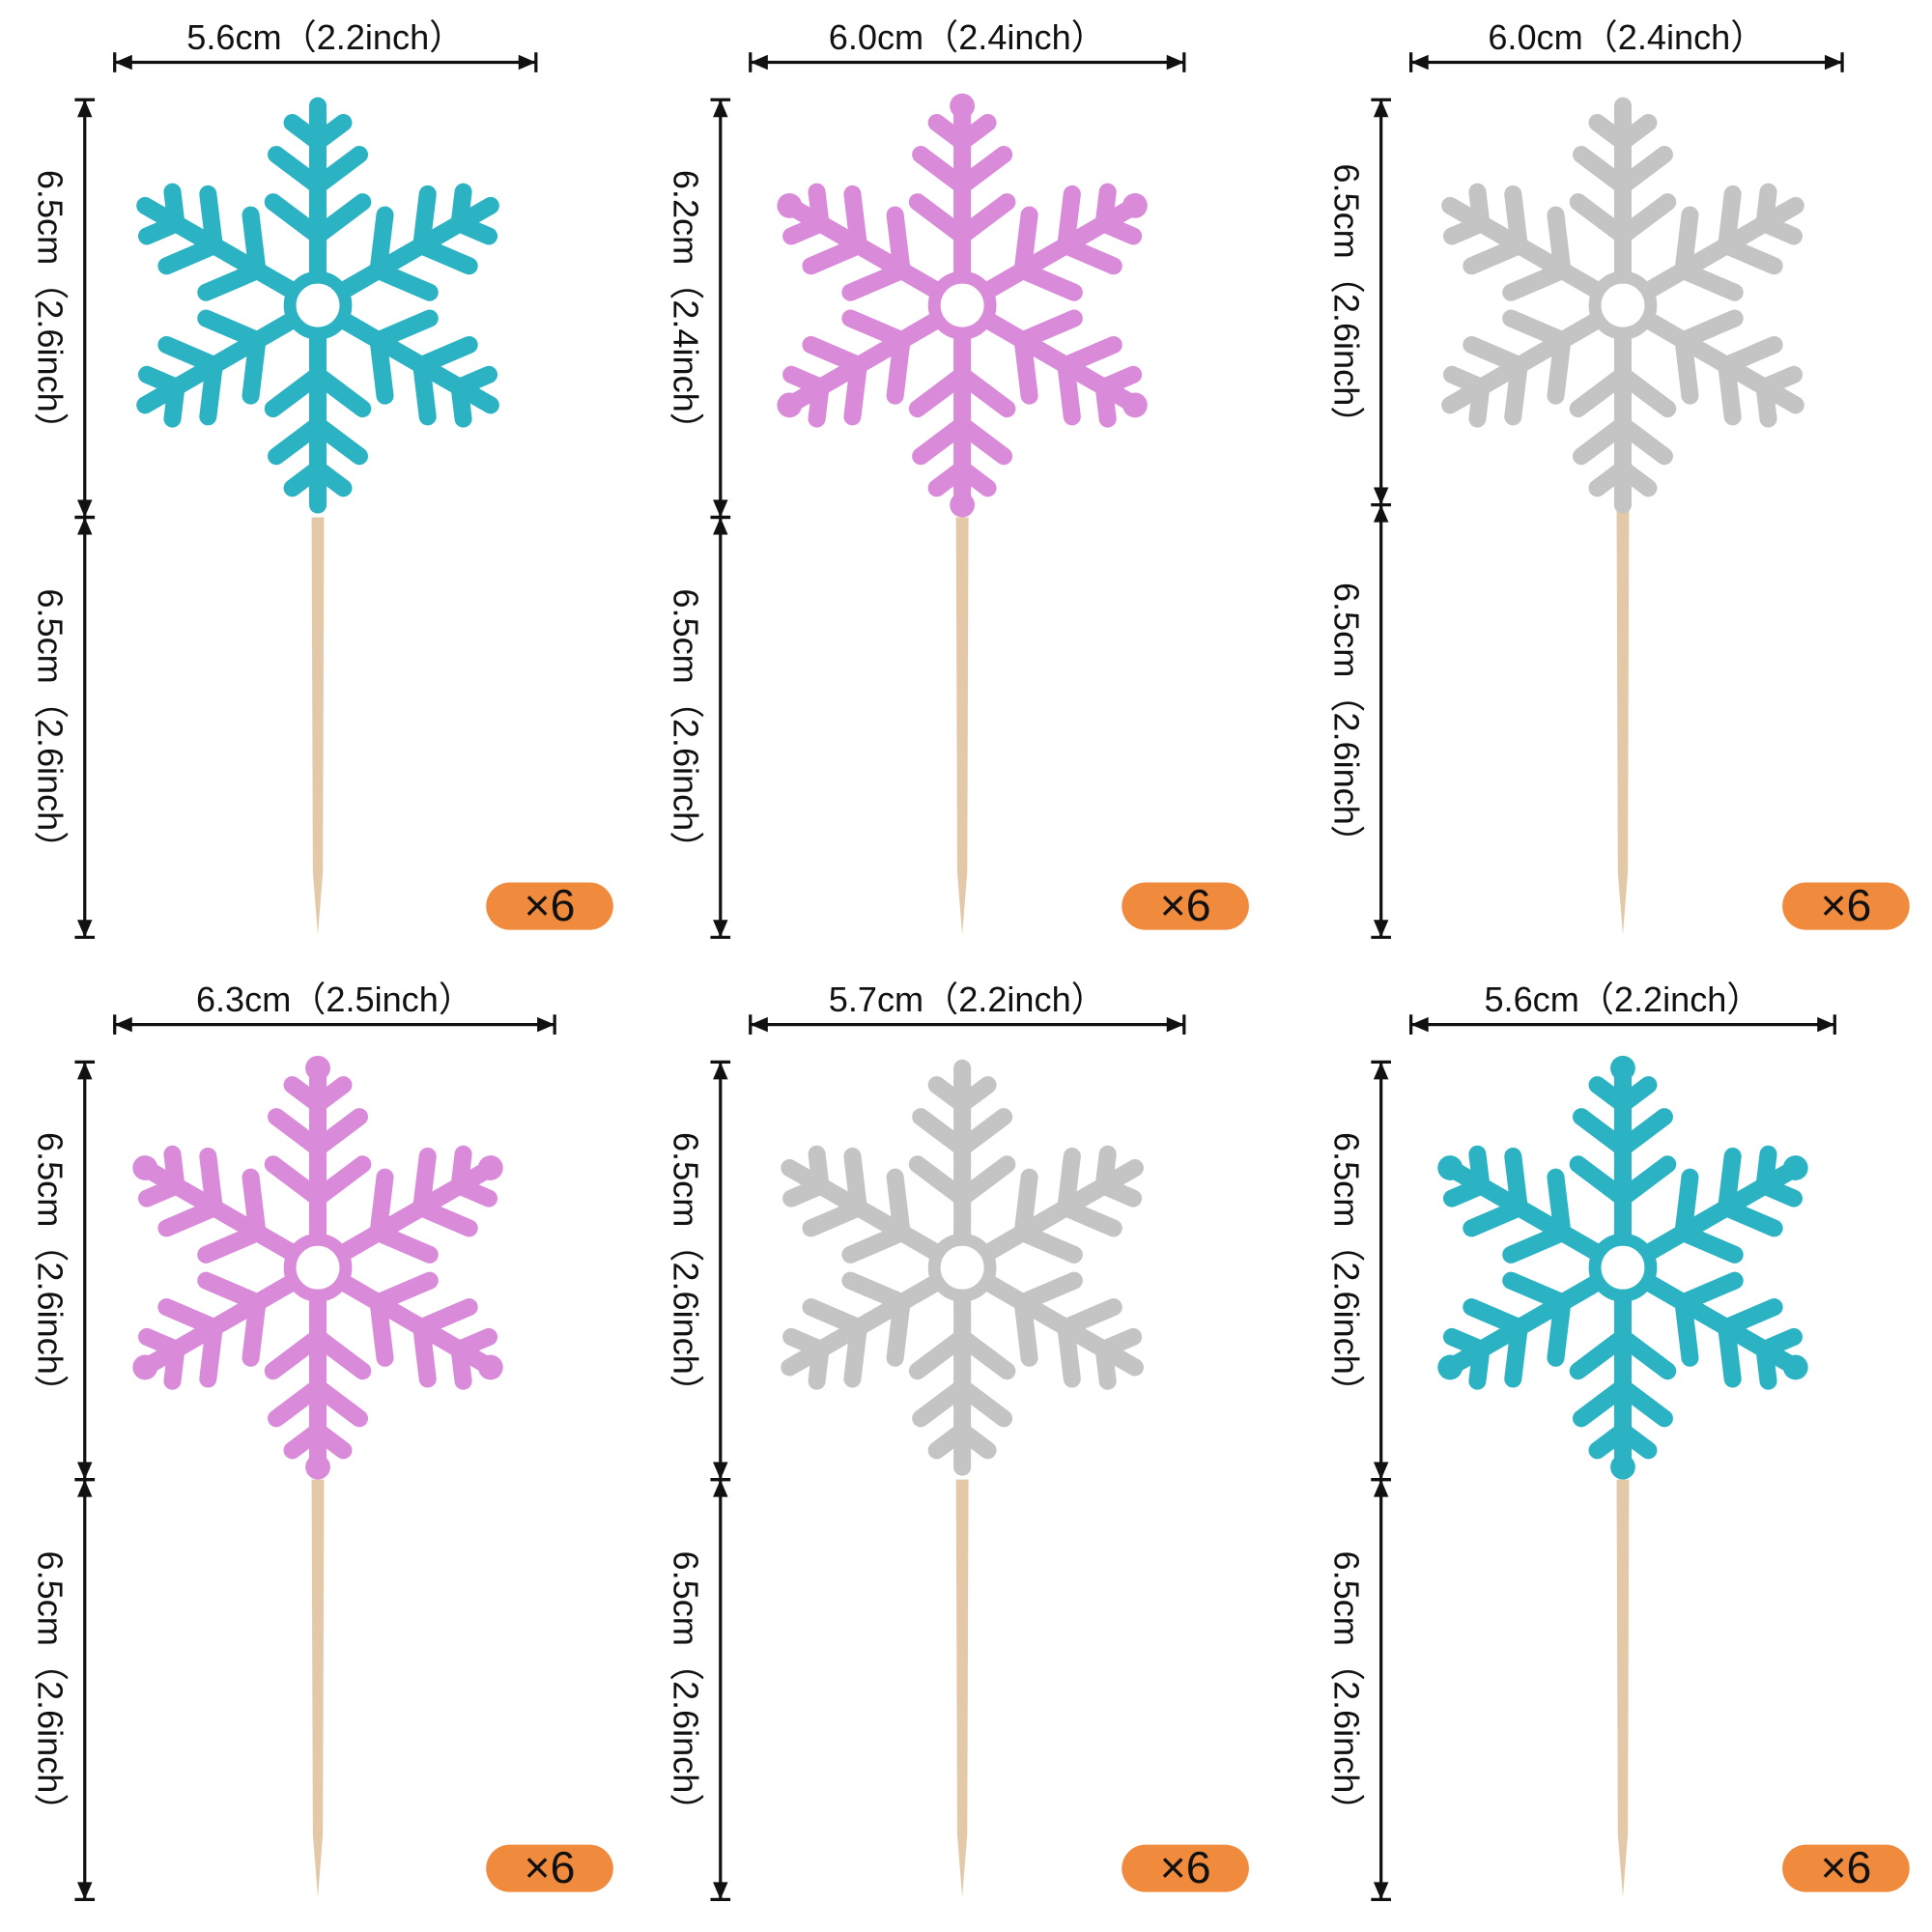  I want to click on top-height-label: 6.5cm（2.6inch）, so click(50, 308).